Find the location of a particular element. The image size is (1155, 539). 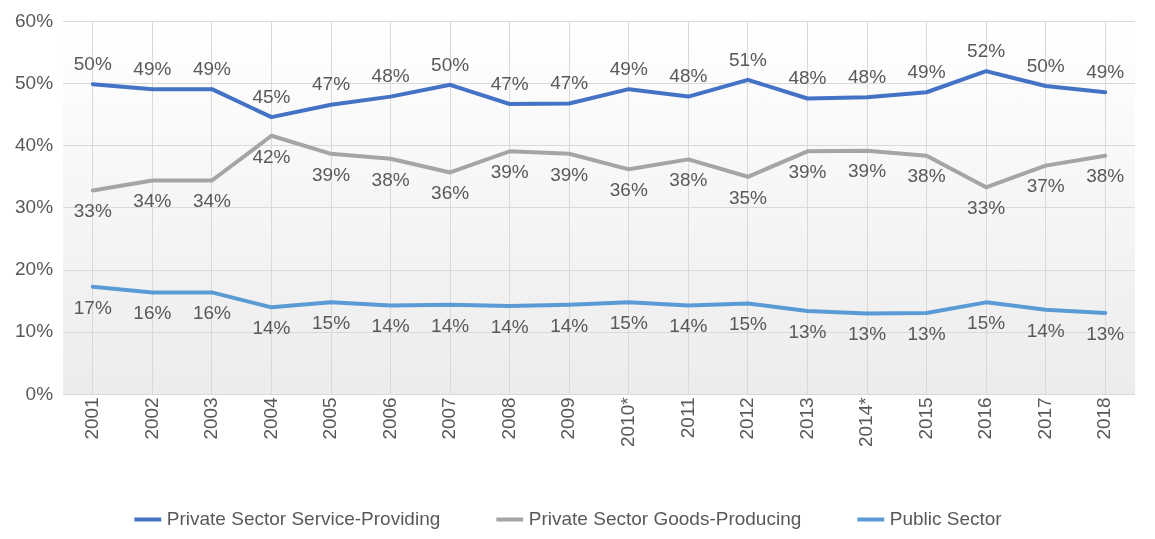

x-tick-label: 2008 is located at coordinates (508, 418).